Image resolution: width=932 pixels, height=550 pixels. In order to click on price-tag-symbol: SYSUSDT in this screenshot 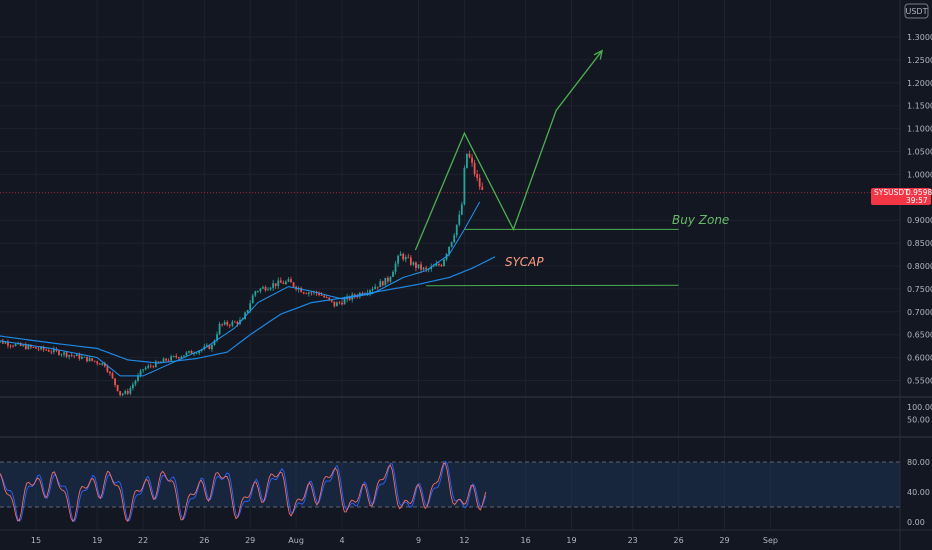, I will do `click(891, 192)`.